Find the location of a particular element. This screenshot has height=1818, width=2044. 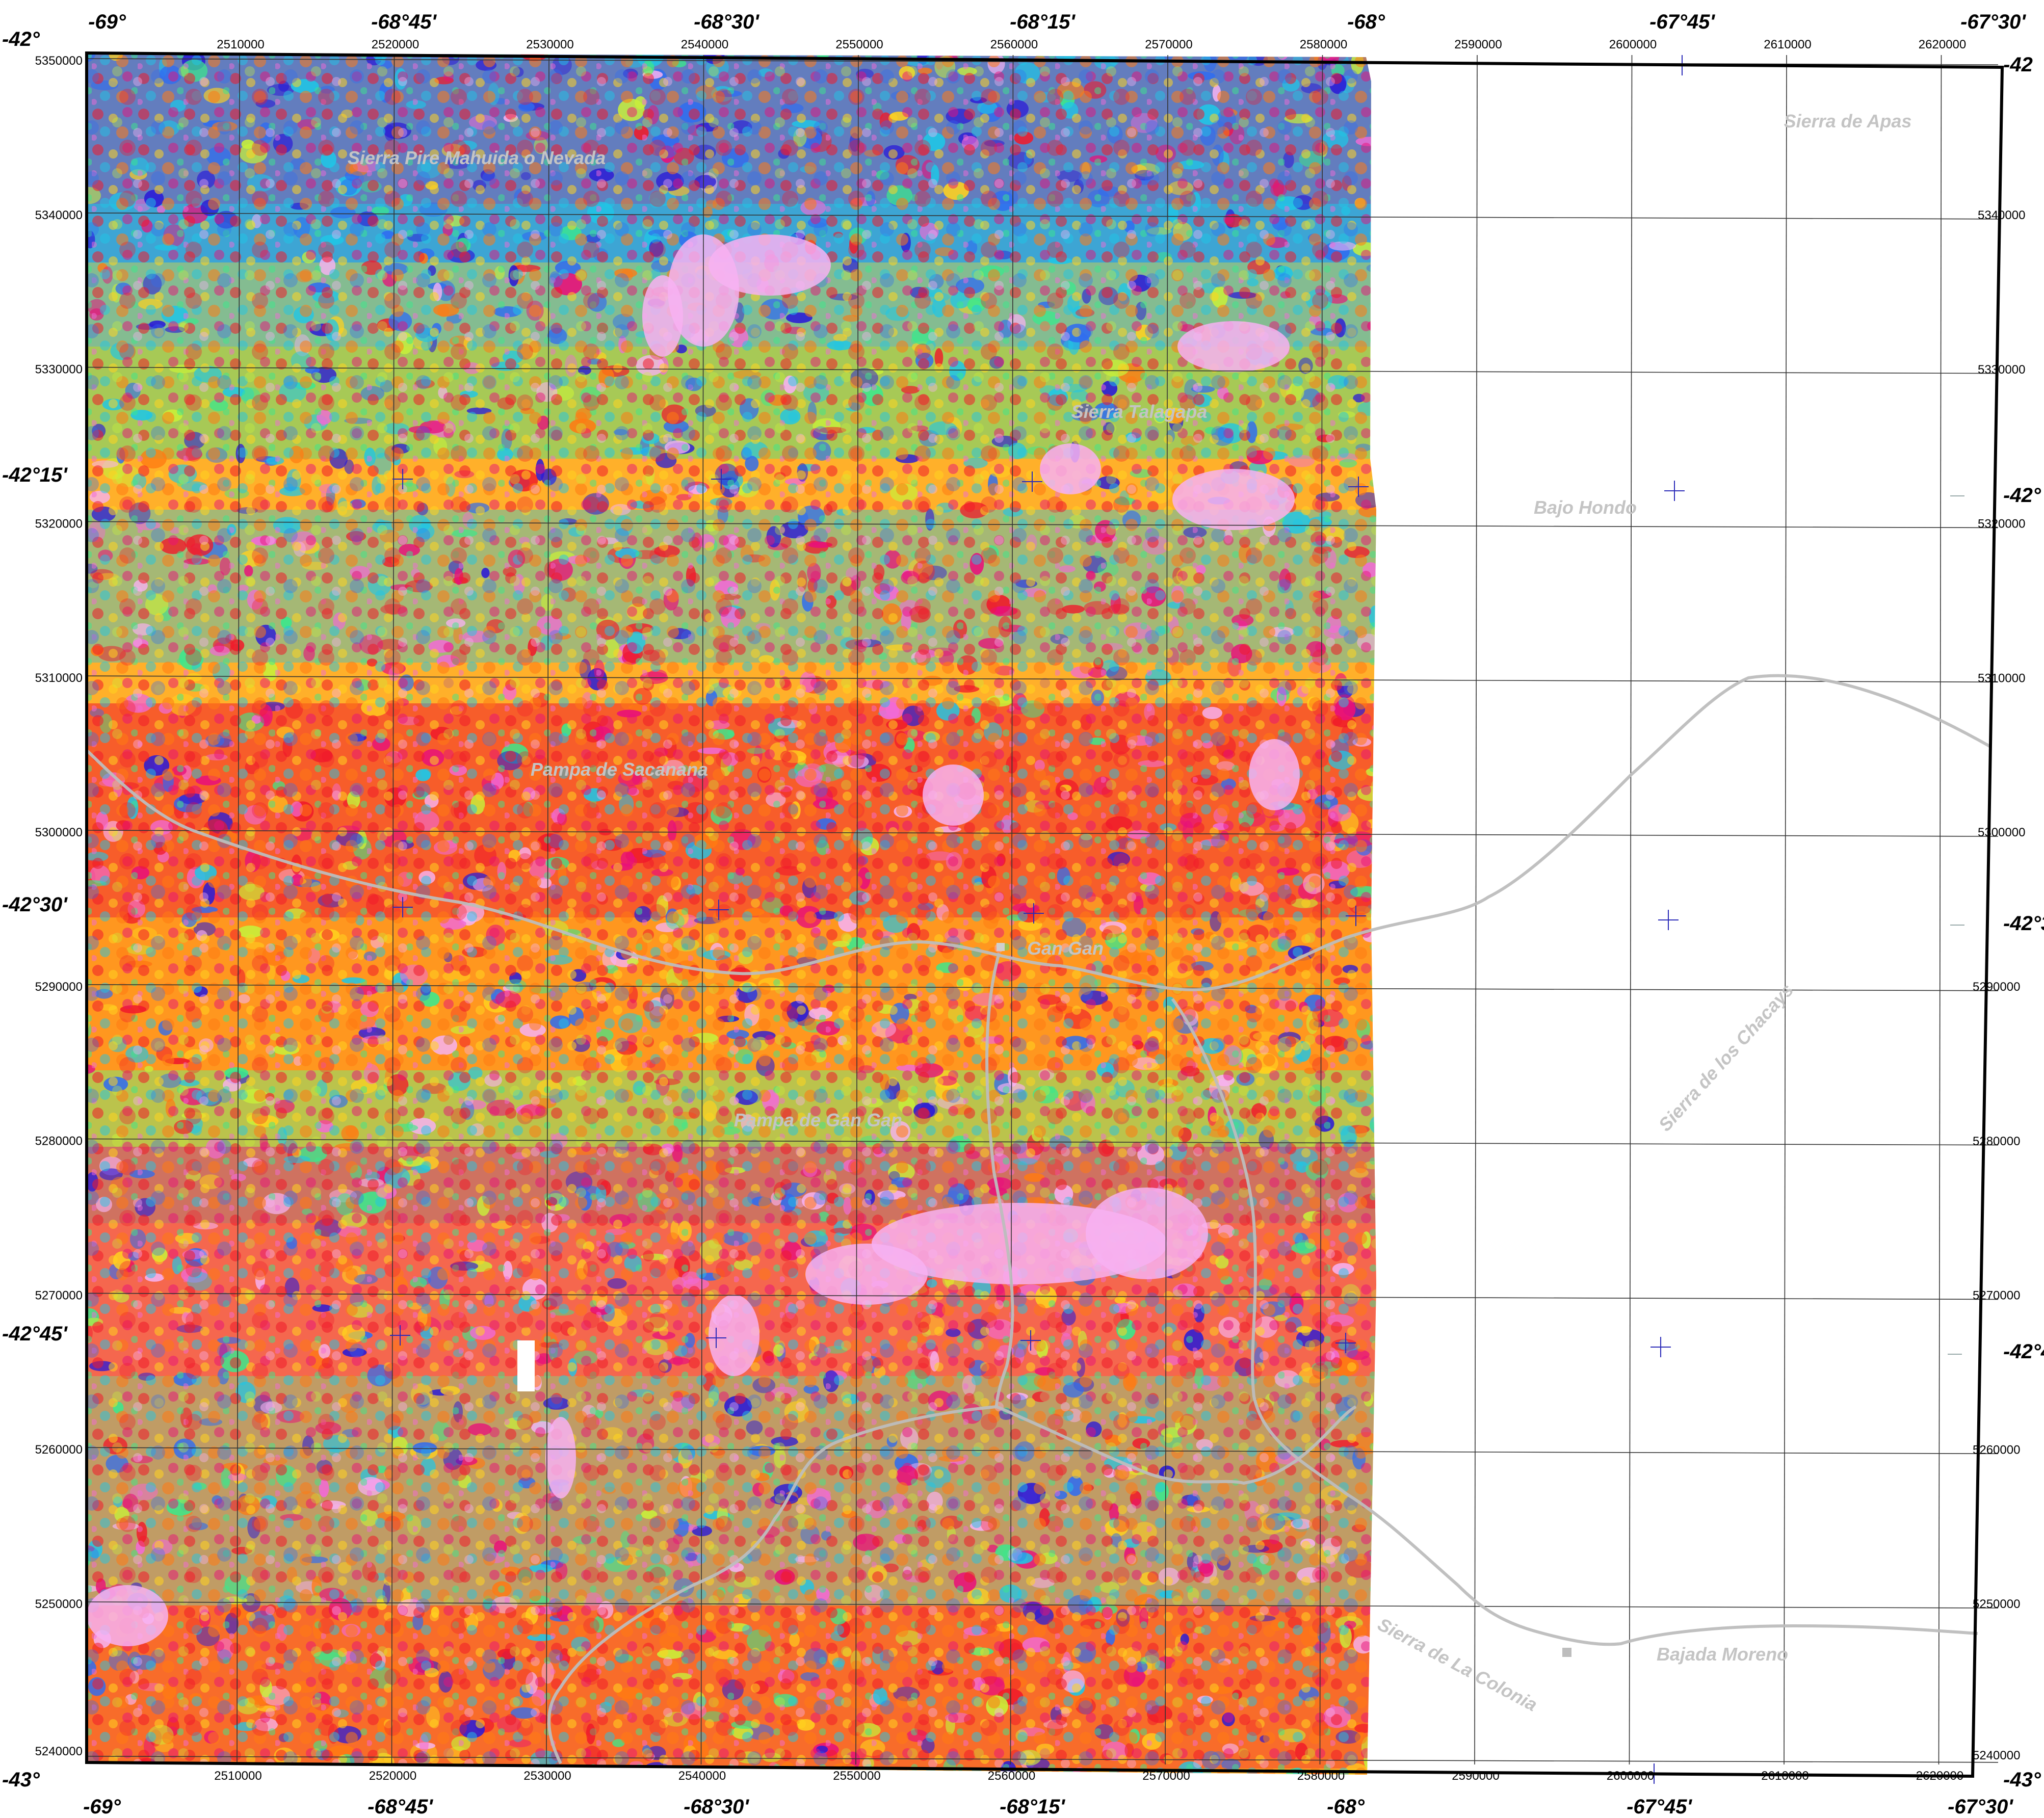

right-latitude-label: -42°4 is located at coordinates (2023, 1352).